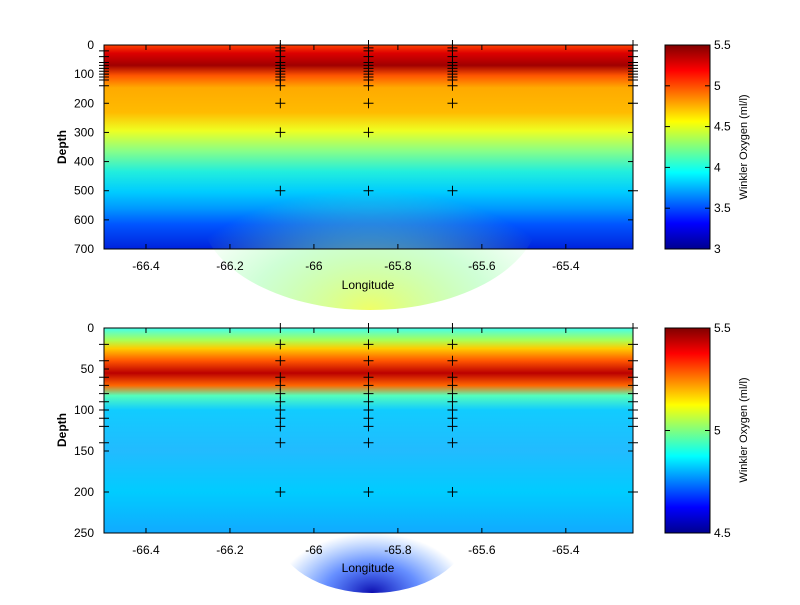 The height and width of the screenshot is (605, 800). Describe the element at coordinates (368, 568) in the screenshot. I see `bottom-xlabel: Longitude` at that location.